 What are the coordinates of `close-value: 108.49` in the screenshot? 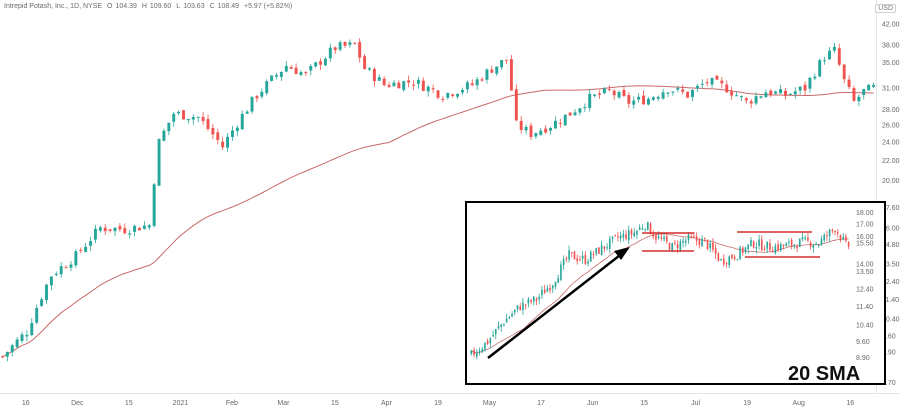 It's located at (228, 6).